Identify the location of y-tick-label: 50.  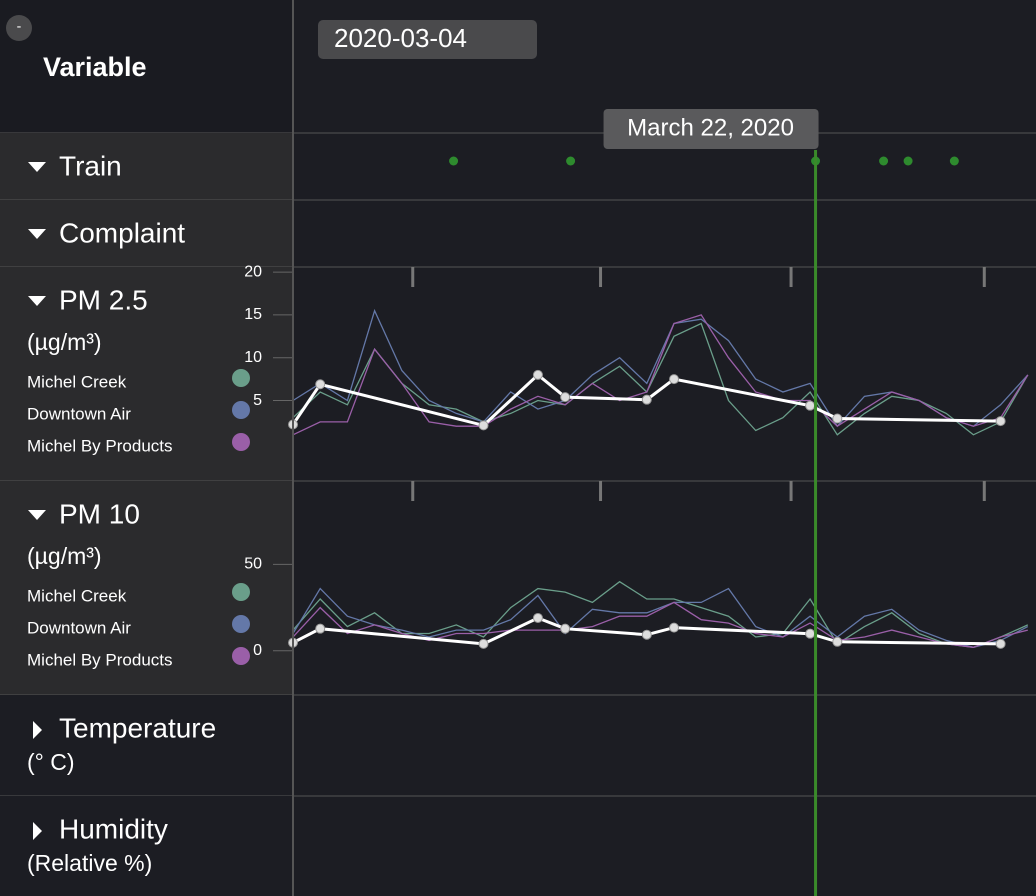
(253, 564).